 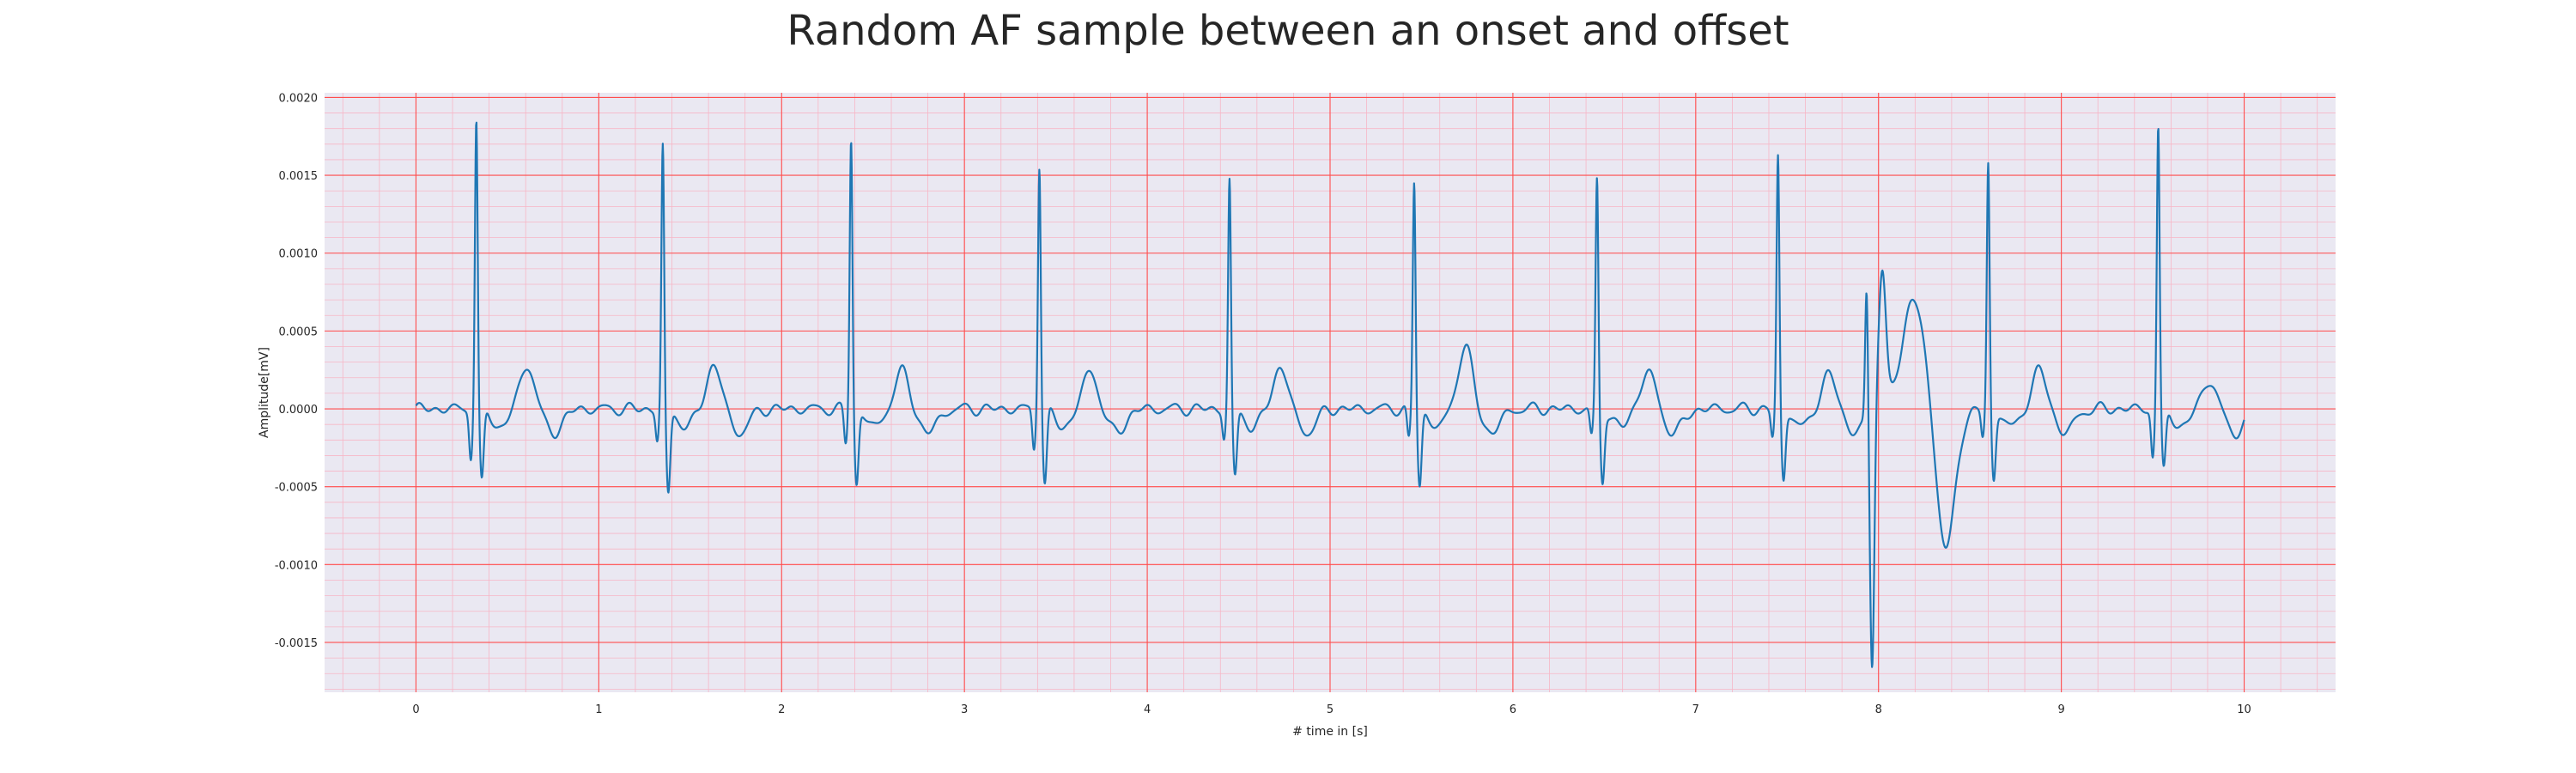 I want to click on y-tick-label: -0.0015, so click(x=296, y=643).